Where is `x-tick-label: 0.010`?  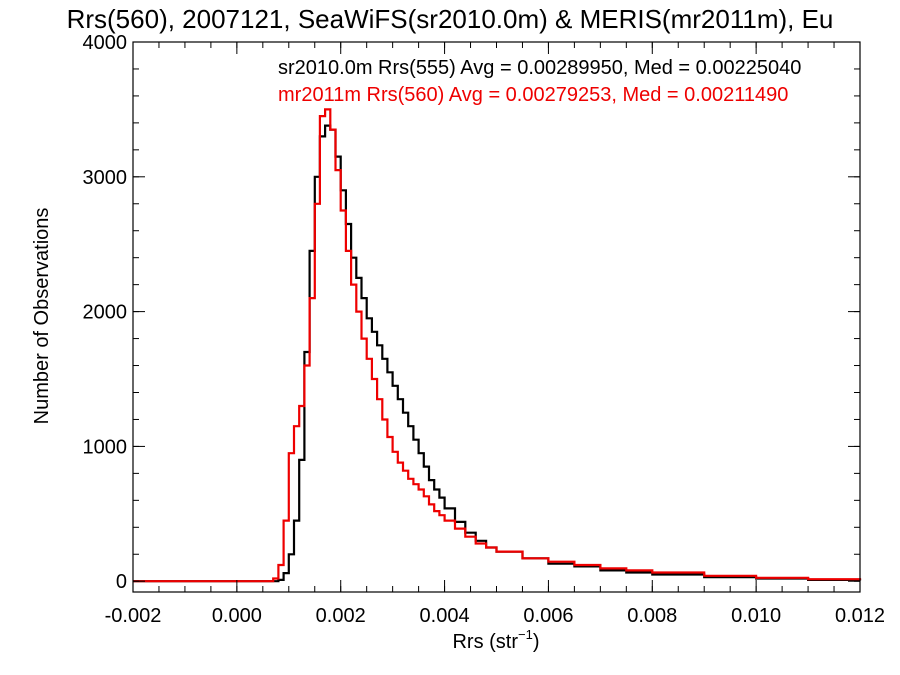
x-tick-label: 0.010 is located at coordinates (756, 616).